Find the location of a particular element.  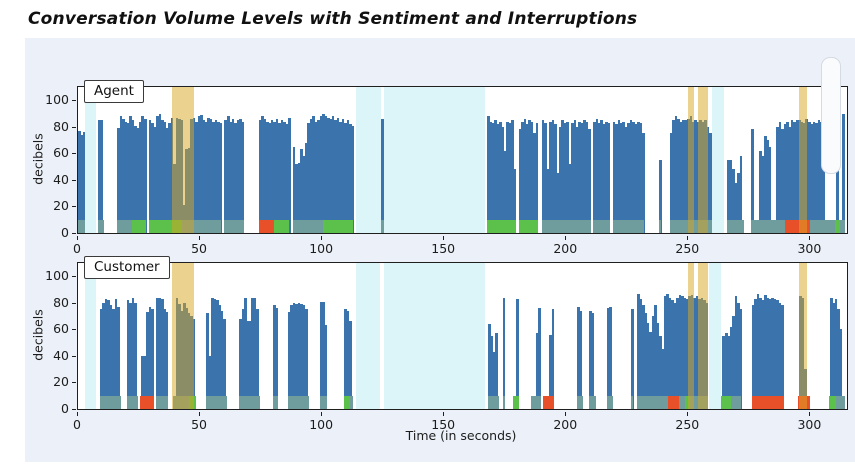

x-tick-label: 50 is located at coordinates (199, 424).